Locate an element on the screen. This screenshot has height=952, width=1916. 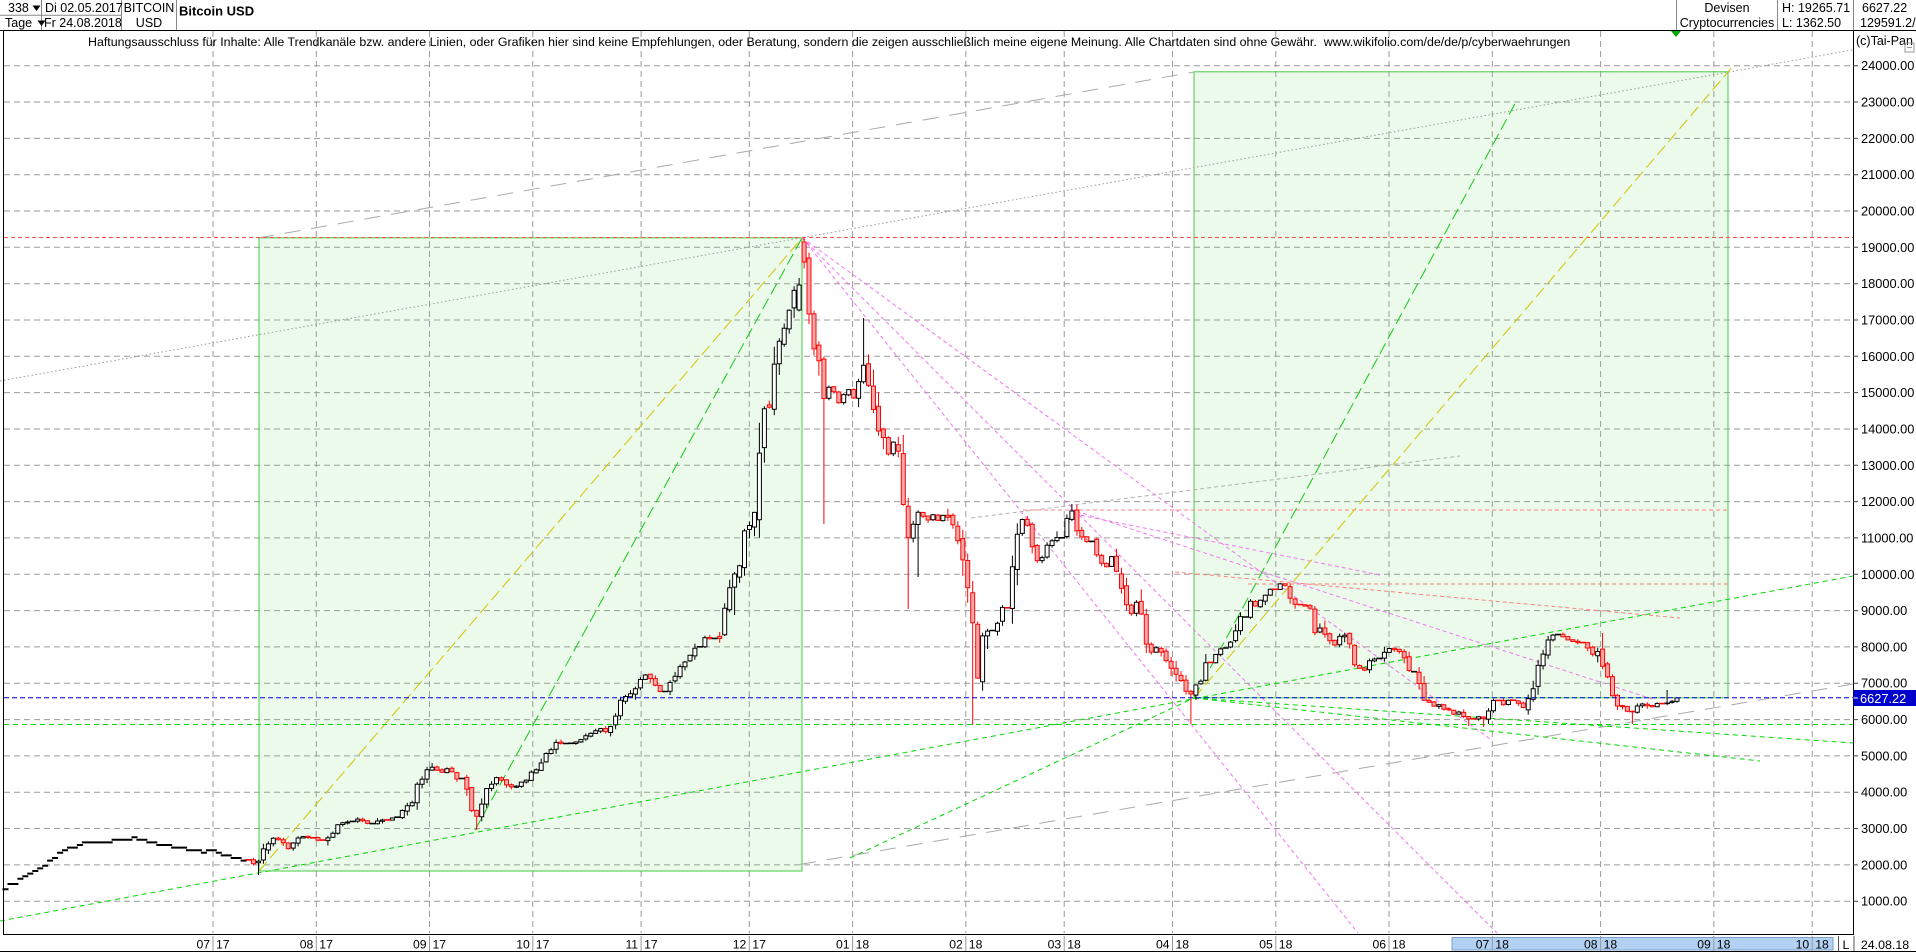
svg-text: 19000.00 is located at coordinates (1887, 247).